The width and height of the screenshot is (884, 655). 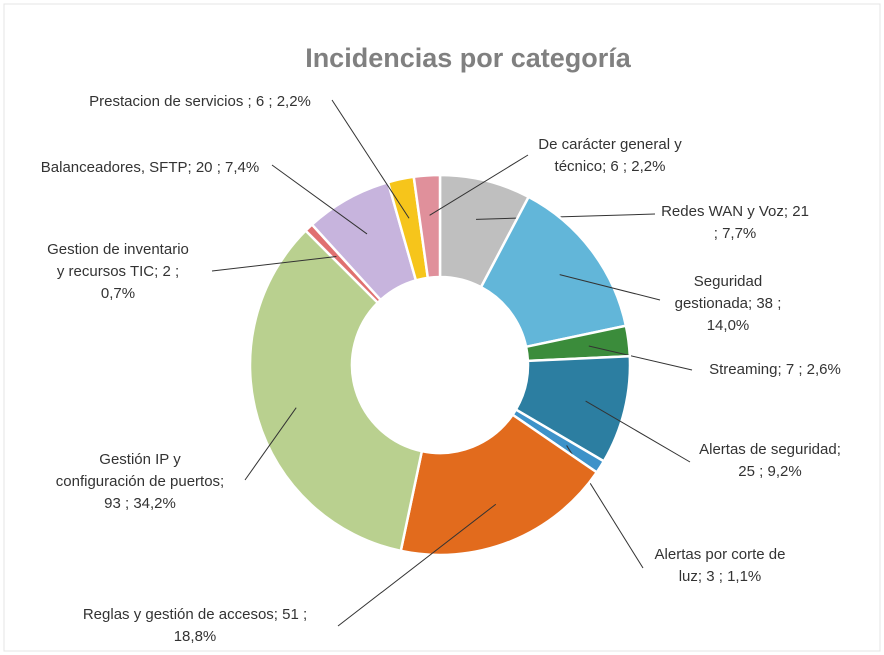 What do you see at coordinates (770, 449) in the screenshot?
I see `data-label: Alertas de seguridad;` at bounding box center [770, 449].